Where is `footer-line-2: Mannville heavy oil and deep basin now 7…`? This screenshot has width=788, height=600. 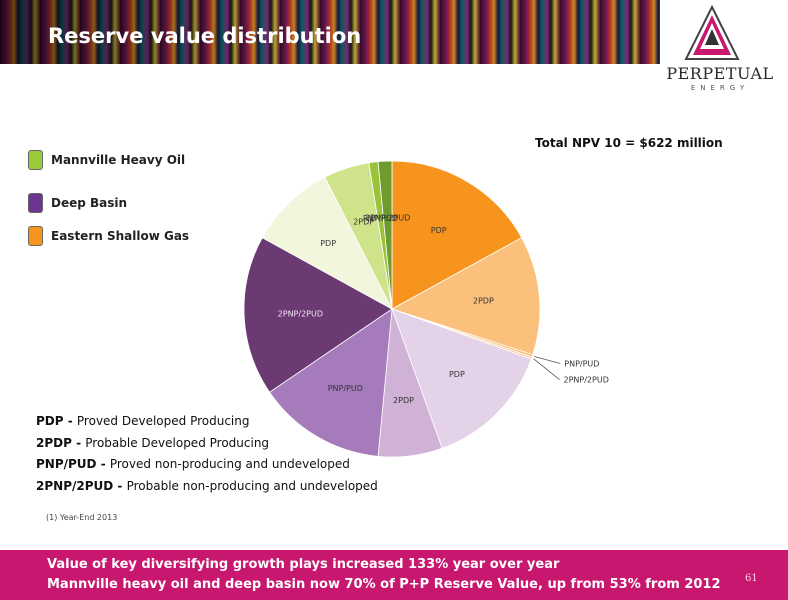 footer-line-2: Mannville heavy oil and deep basin now 7… is located at coordinates (384, 584).